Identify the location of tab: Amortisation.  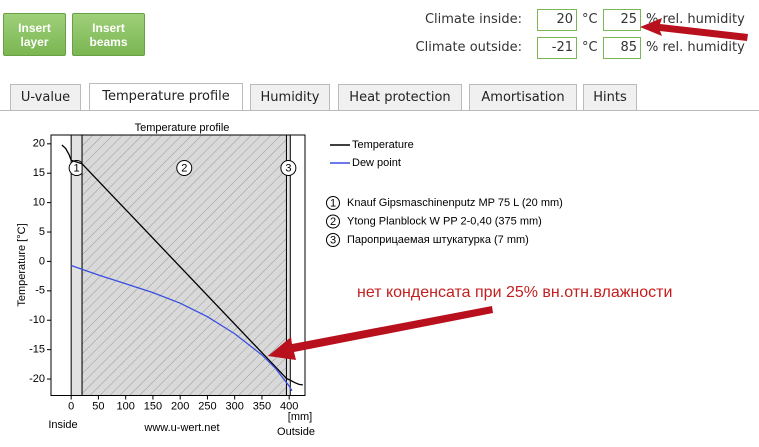
(523, 97).